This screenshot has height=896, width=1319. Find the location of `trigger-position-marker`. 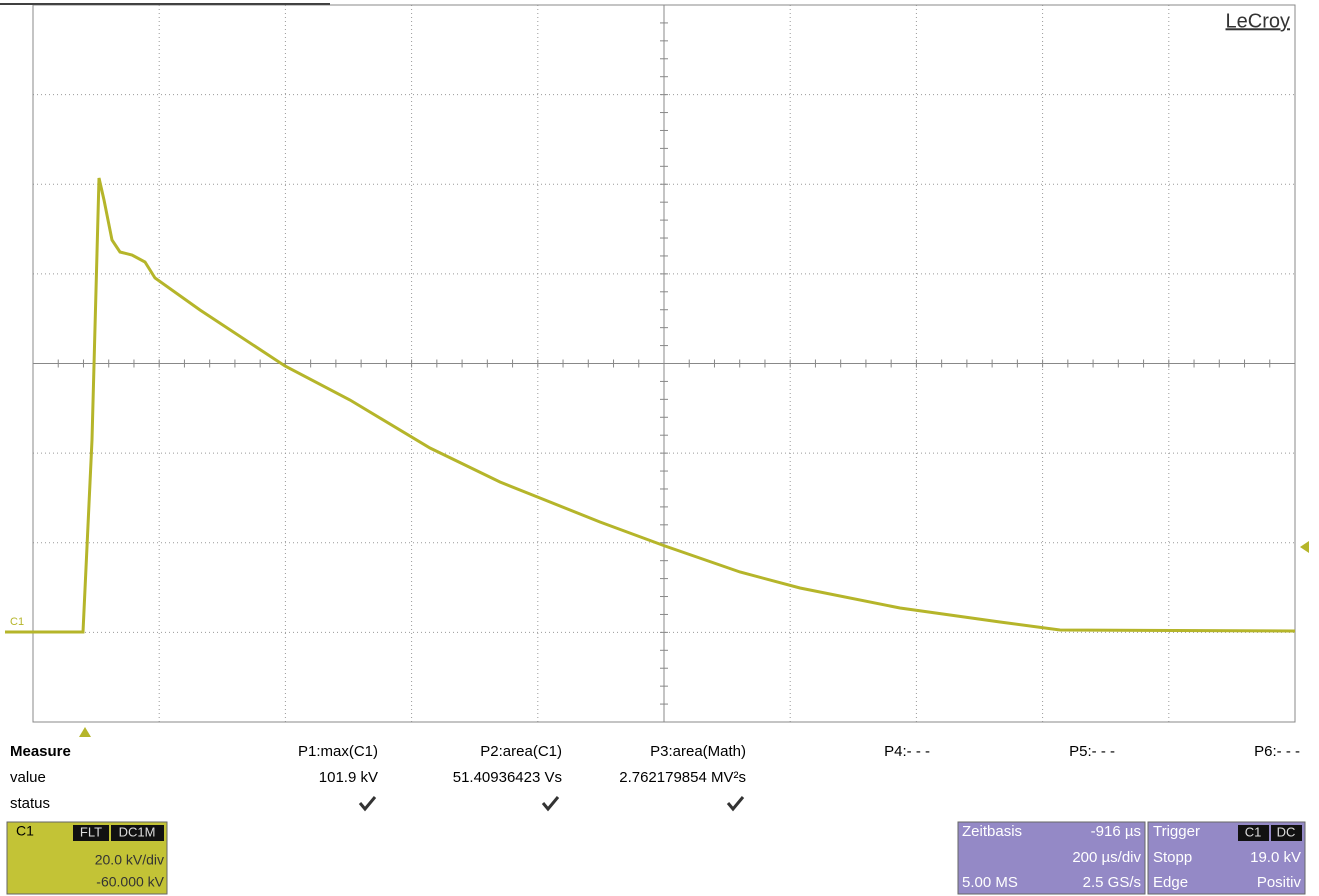

trigger-position-marker is located at coordinates (85, 732).